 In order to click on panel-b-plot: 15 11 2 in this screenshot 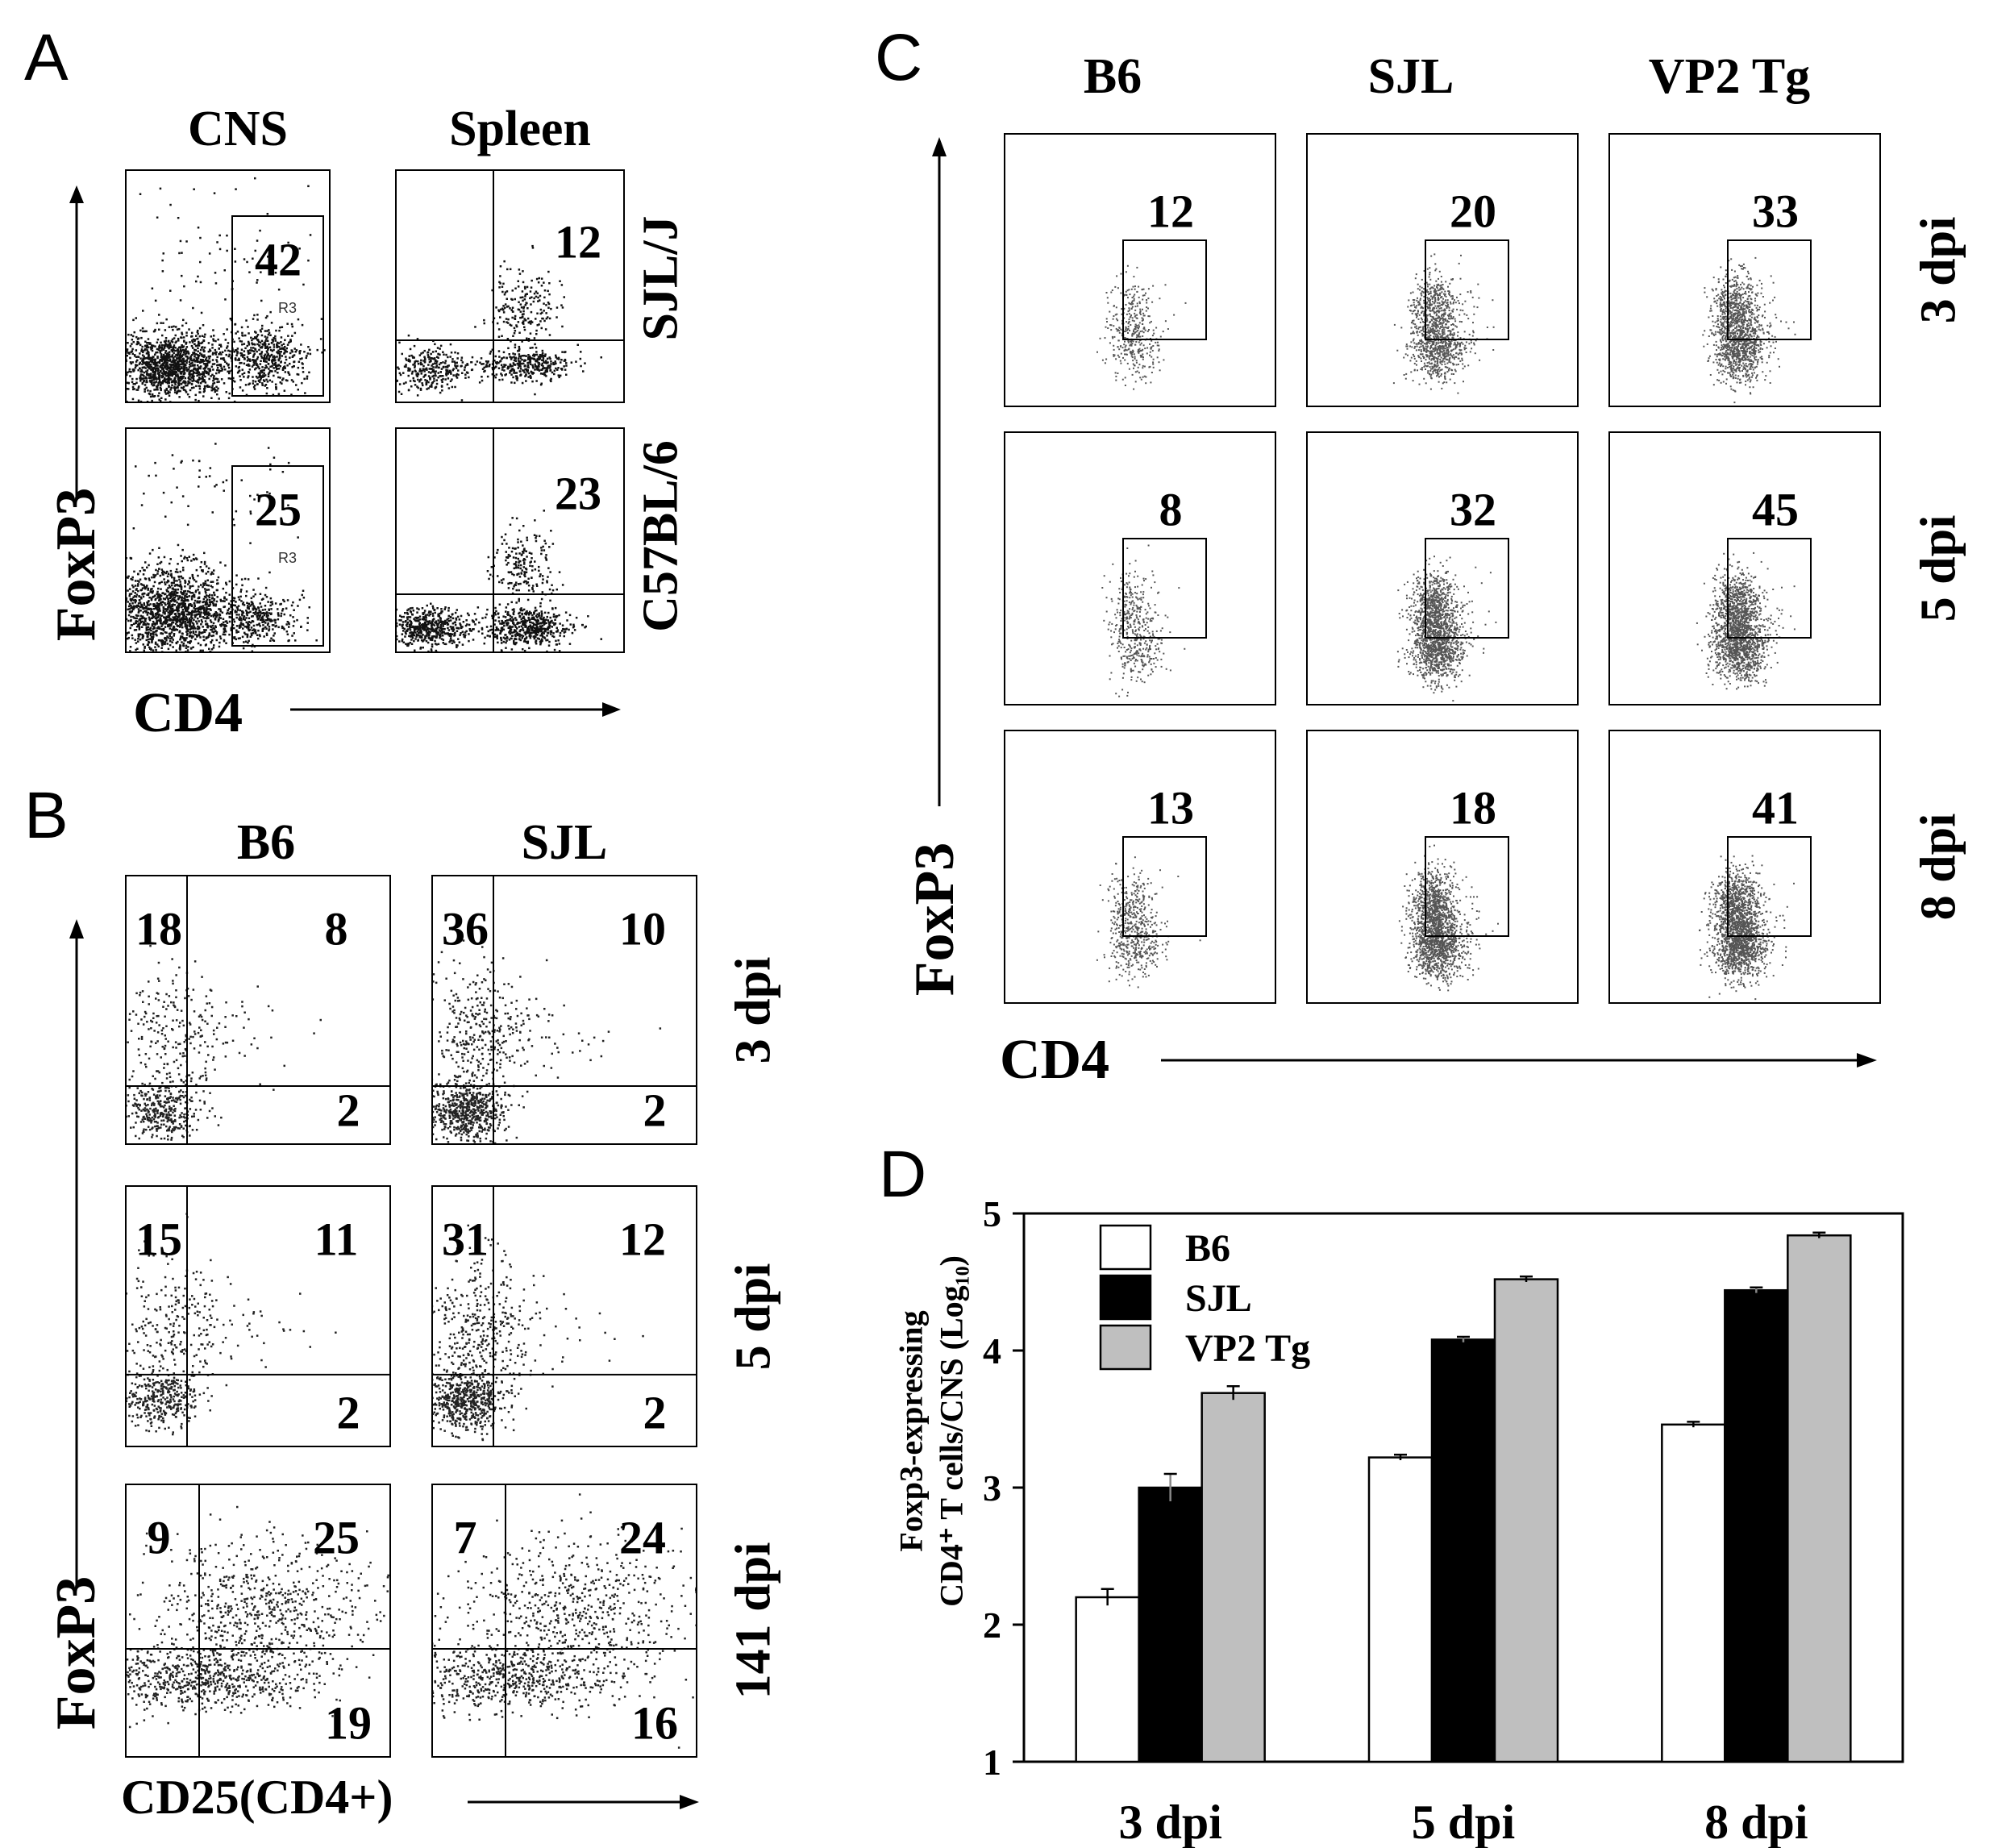, I will do `click(258, 1316)`.